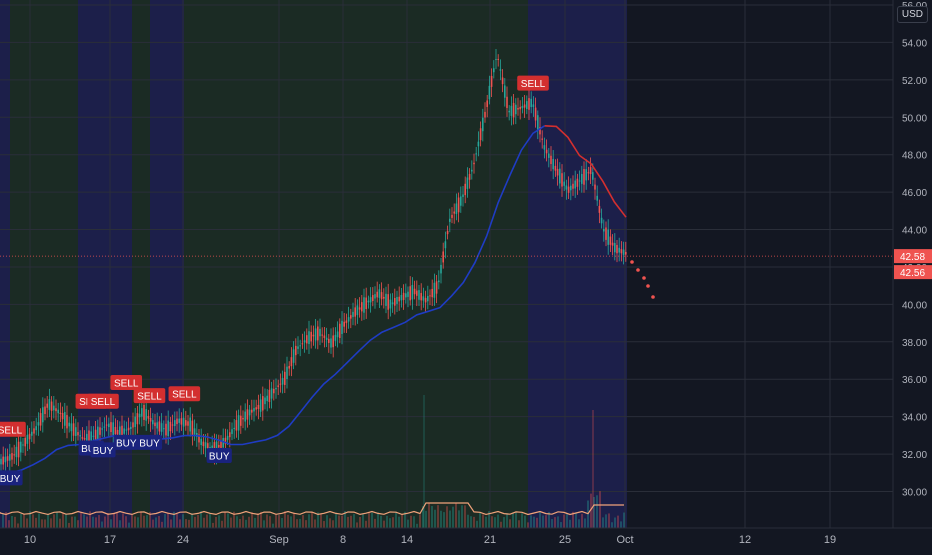 The width and height of the screenshot is (932, 555). What do you see at coordinates (914, 156) in the screenshot?
I see `y-tick-label: 48.00` at bounding box center [914, 156].